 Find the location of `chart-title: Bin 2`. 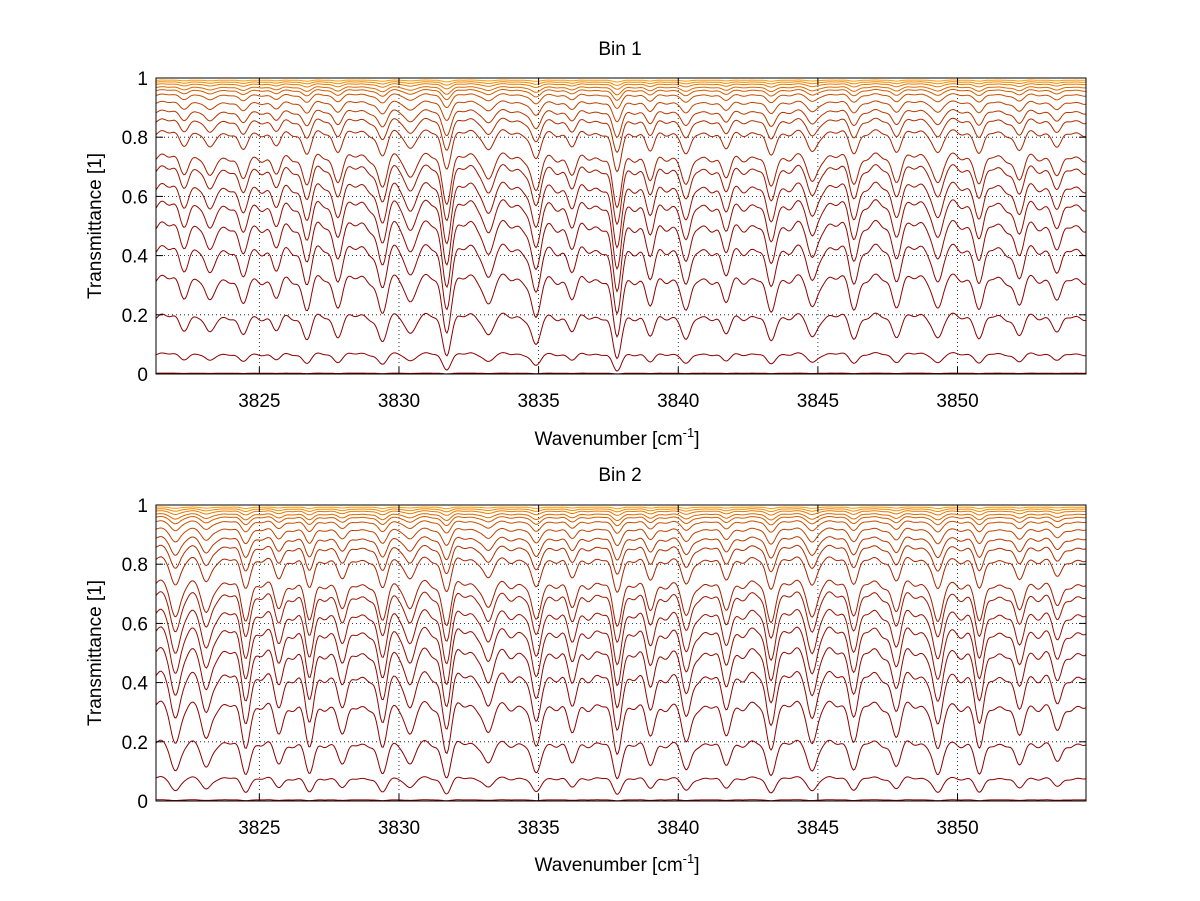

chart-title: Bin 2 is located at coordinates (619, 475).